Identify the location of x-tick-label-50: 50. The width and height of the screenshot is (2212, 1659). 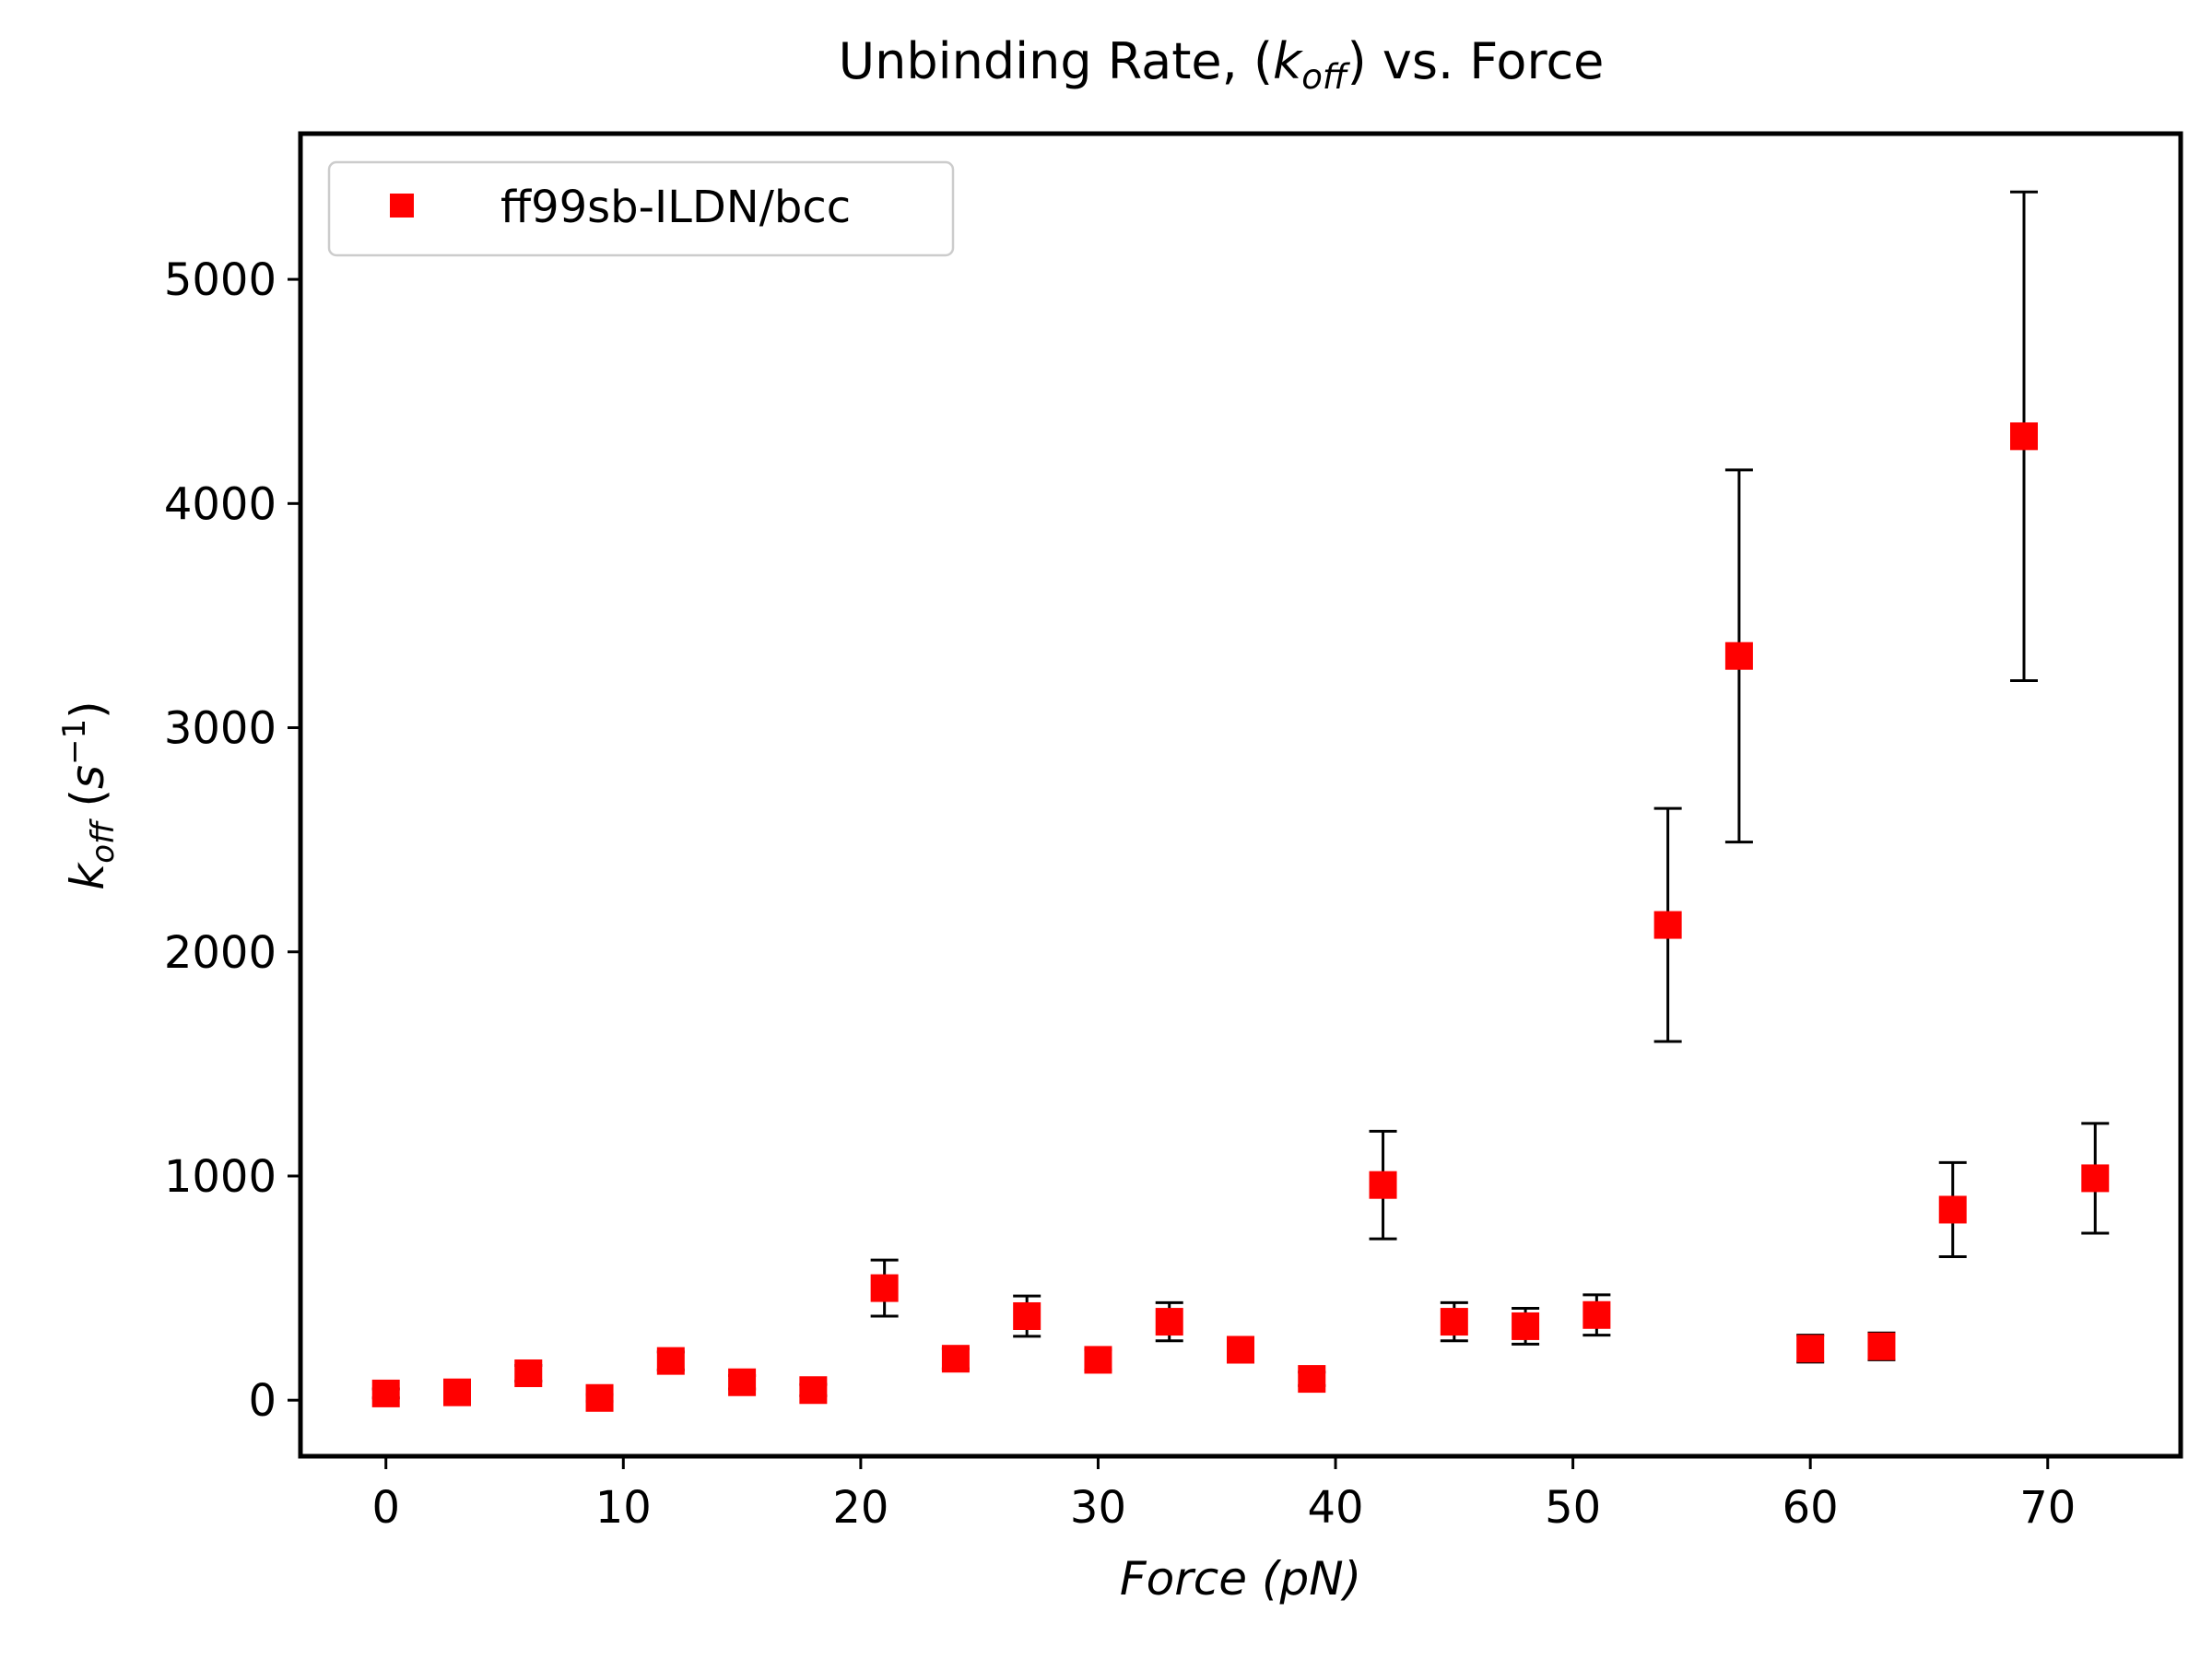
(1573, 1508).